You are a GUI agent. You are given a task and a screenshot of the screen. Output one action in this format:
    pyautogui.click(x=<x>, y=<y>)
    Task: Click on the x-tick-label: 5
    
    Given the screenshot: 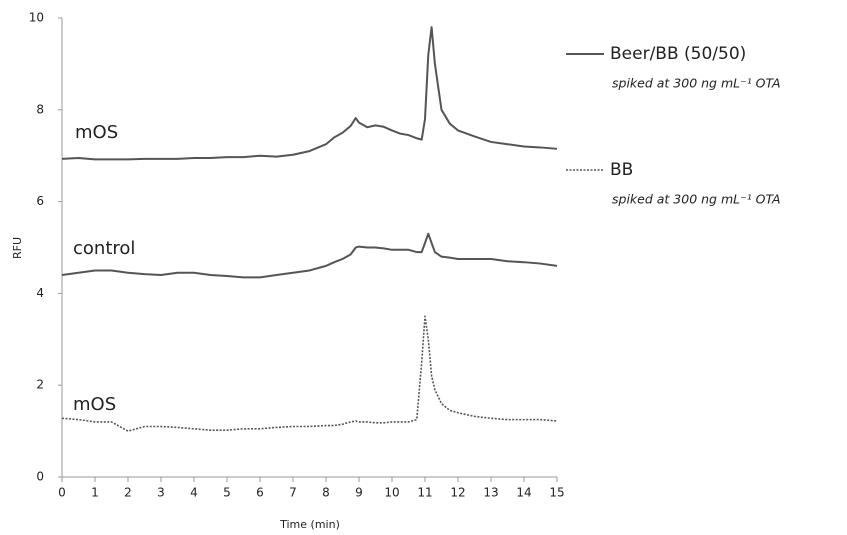 What is the action you would take?
    pyautogui.click(x=227, y=493)
    